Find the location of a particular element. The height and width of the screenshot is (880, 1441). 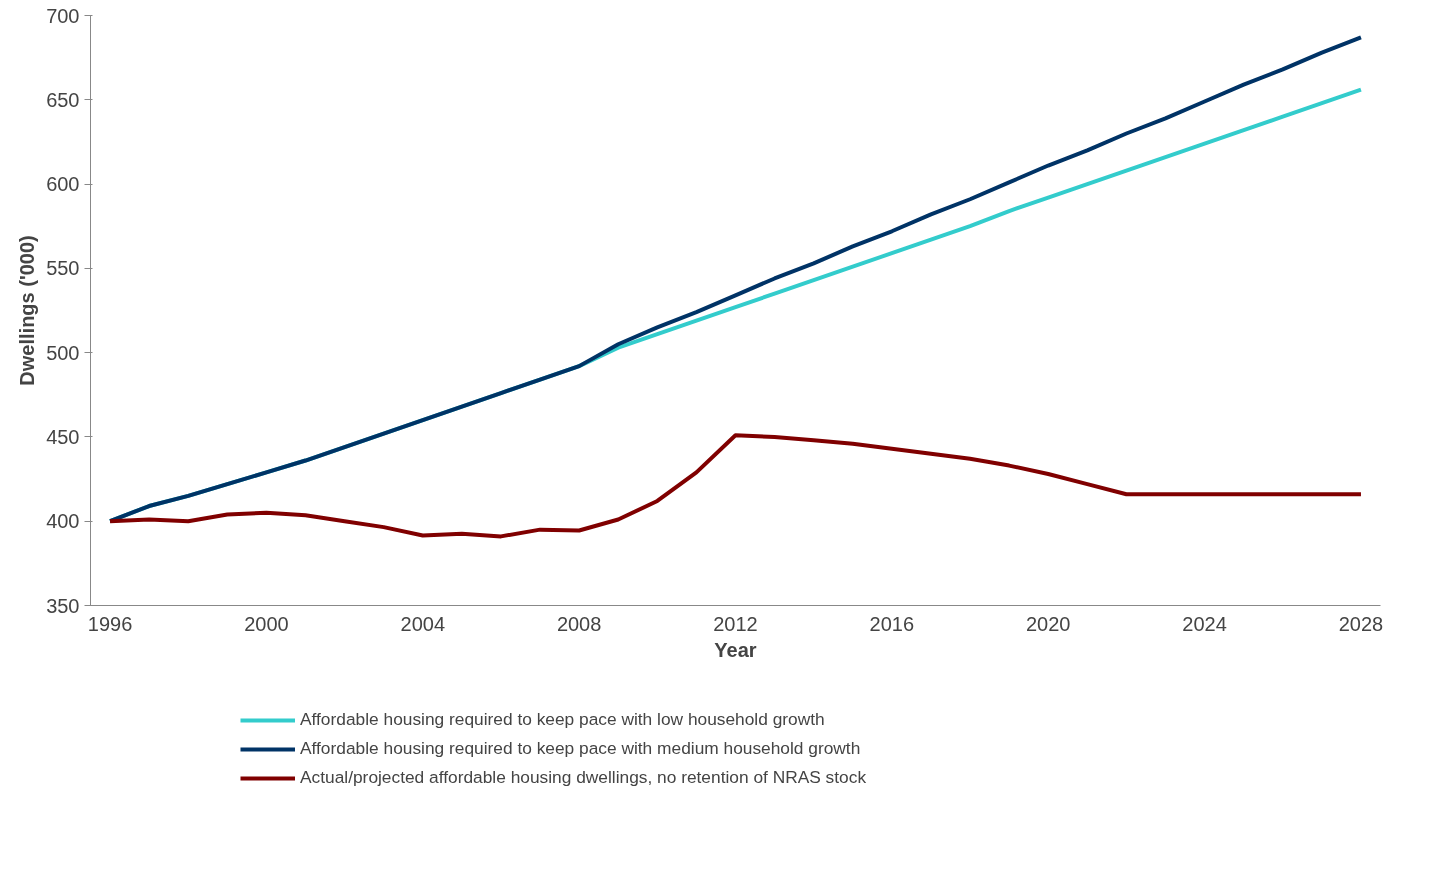

legend-label: Affordable housing required to keep pace with medium household growth is located at coordinates (580, 748).